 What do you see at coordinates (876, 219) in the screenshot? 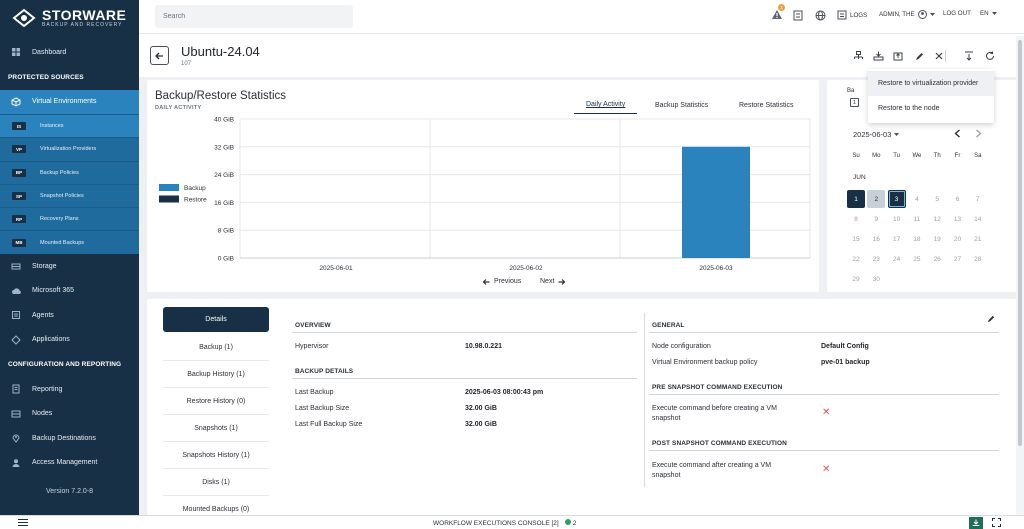
I see `calendar-day: 9` at bounding box center [876, 219].